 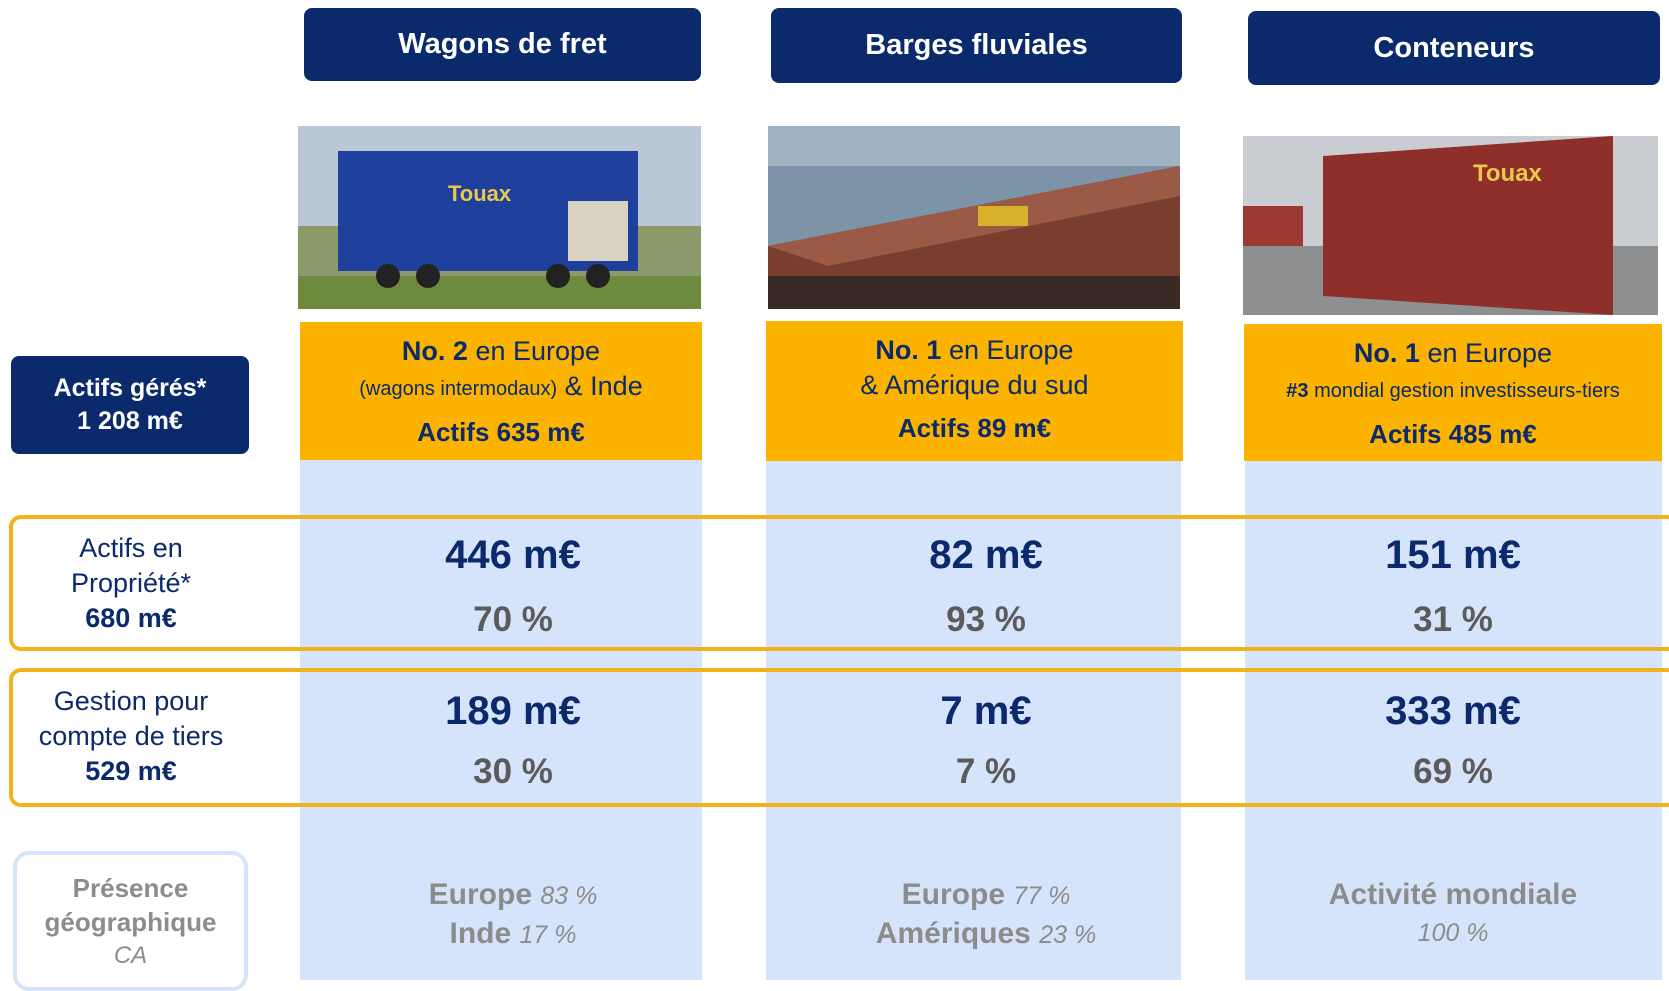 I want to click on geo-line: Amériques 23 %, so click(x=986, y=934).